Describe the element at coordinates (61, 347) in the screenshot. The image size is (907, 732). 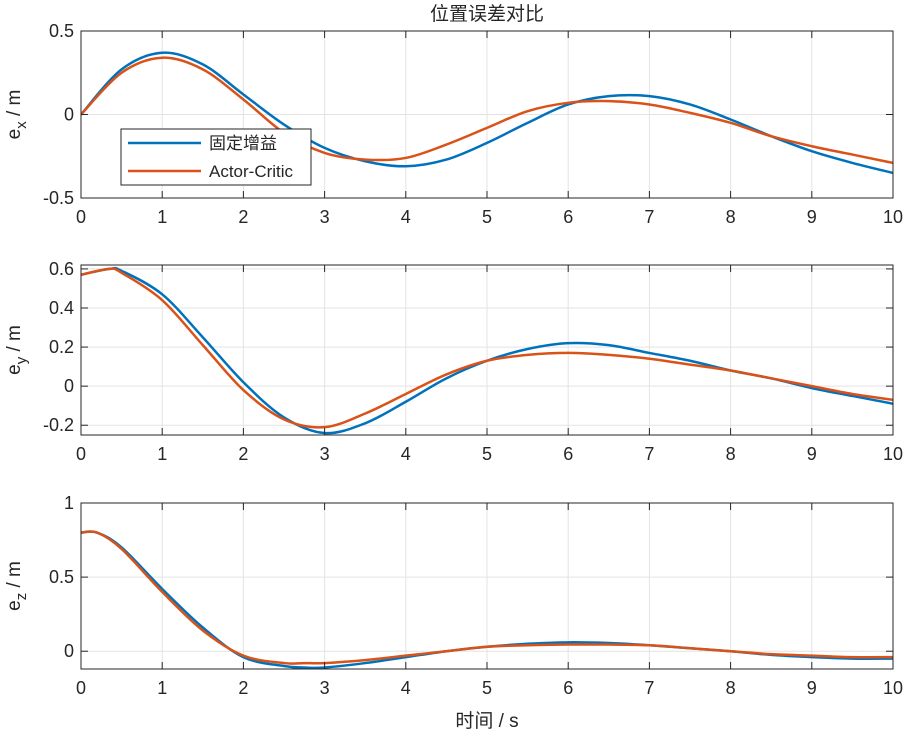
I see `y-tick-label: 0.2` at that location.